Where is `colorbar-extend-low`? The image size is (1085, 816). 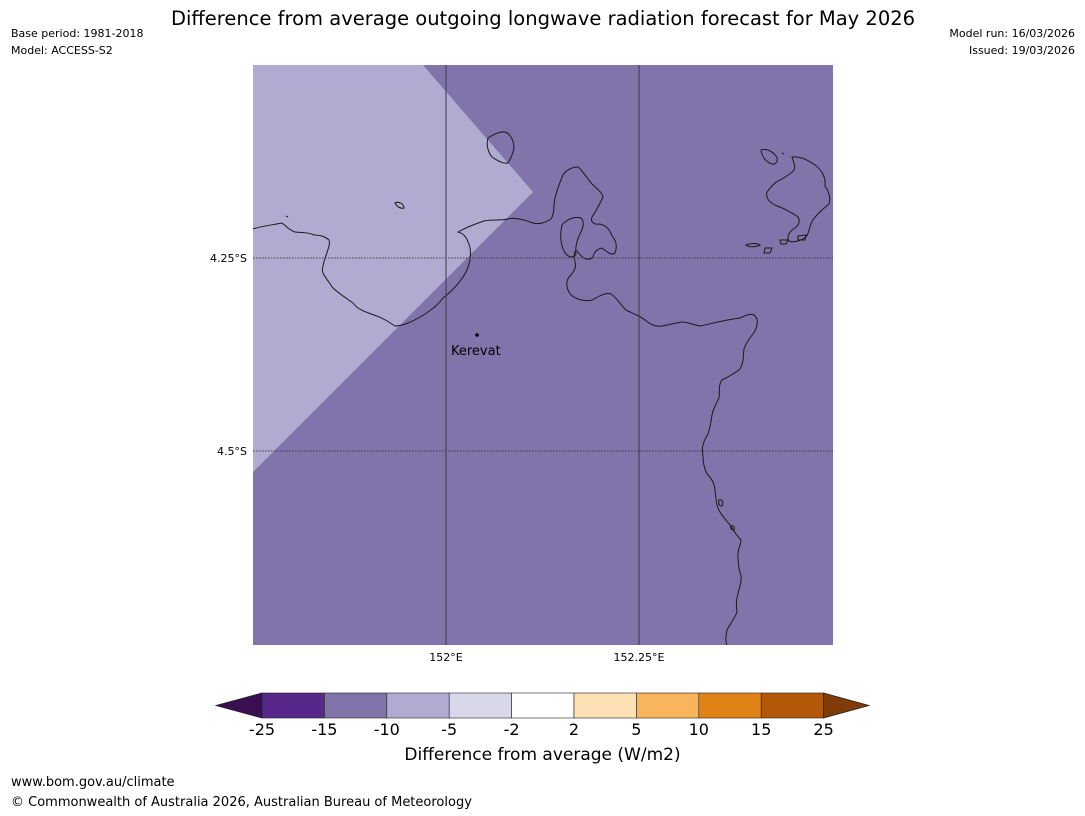
colorbar-extend-low is located at coordinates (238, 705).